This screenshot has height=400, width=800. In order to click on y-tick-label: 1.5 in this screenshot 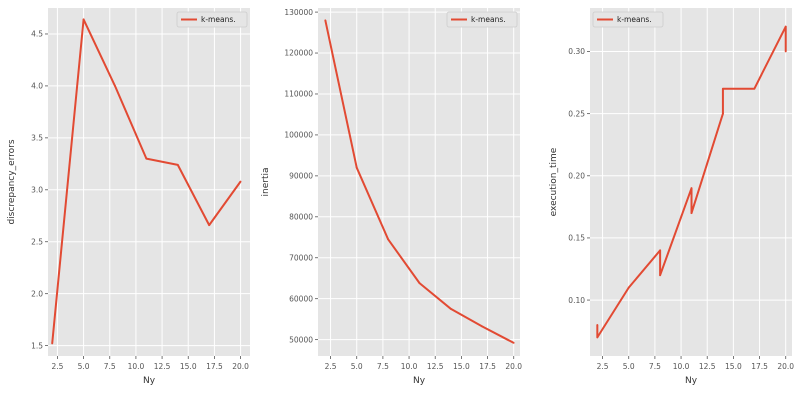, I will do `click(37, 345)`.